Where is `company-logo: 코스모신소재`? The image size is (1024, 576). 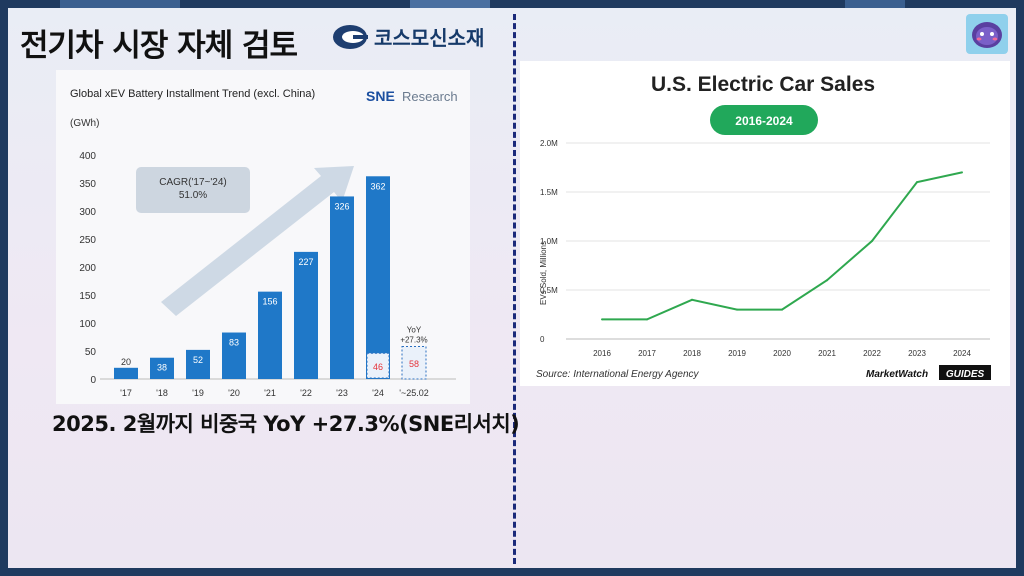
company-logo: 코스모신소재 is located at coordinates (408, 36).